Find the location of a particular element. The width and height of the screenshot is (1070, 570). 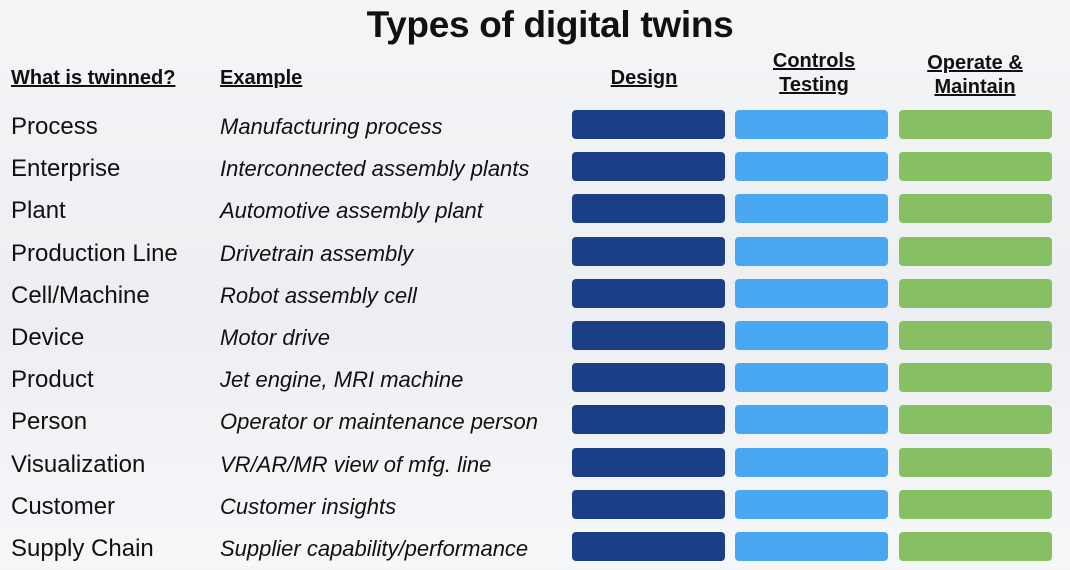

header-operate-line1: Operate & is located at coordinates (975, 63).